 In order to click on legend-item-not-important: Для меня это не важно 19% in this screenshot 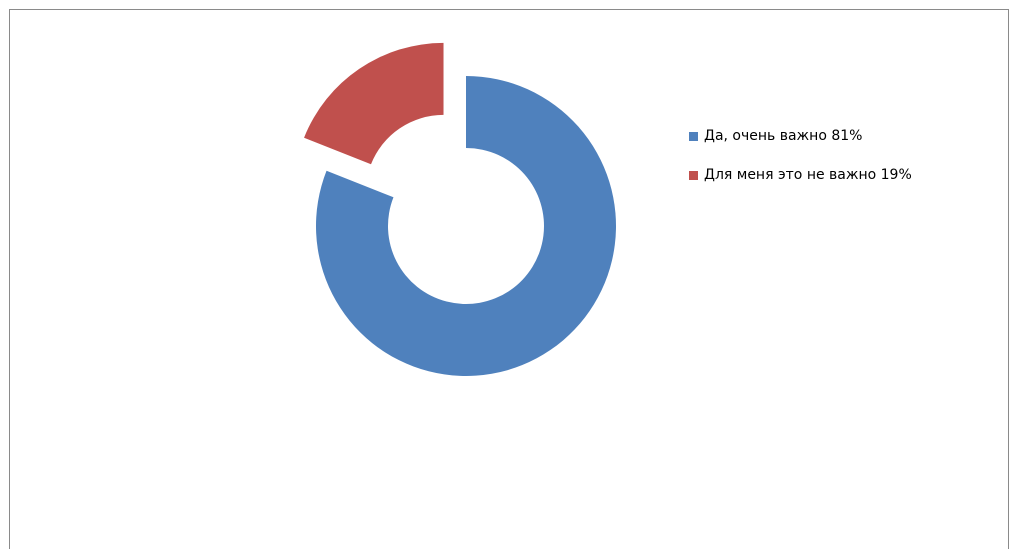, I will do `click(800, 175)`.